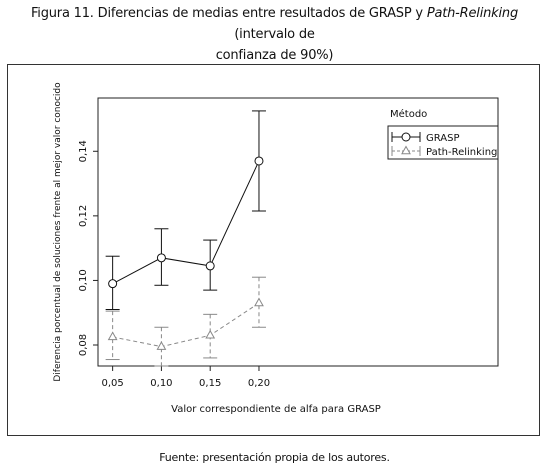  What do you see at coordinates (210, 383) in the screenshot?
I see `x-tick-label-2: 0,15` at bounding box center [210, 383].